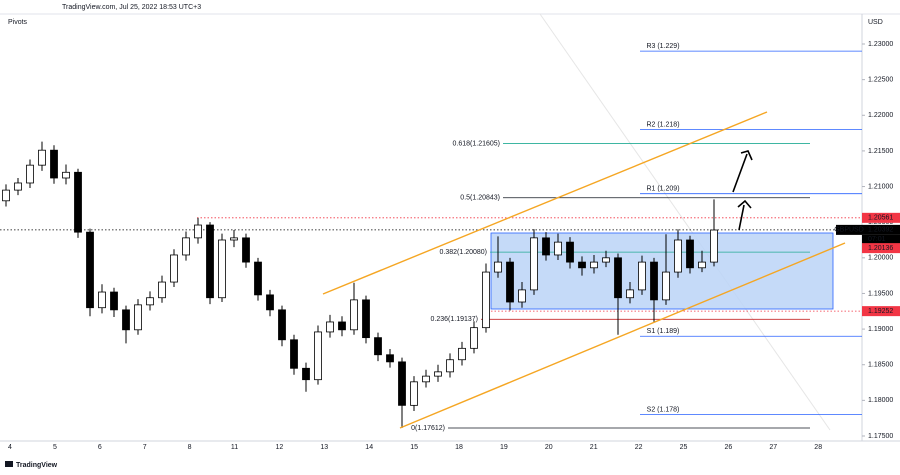 The width and height of the screenshot is (900, 475). Describe the element at coordinates (880, 400) in the screenshot. I see `y-tick-label: 1.18000` at that location.